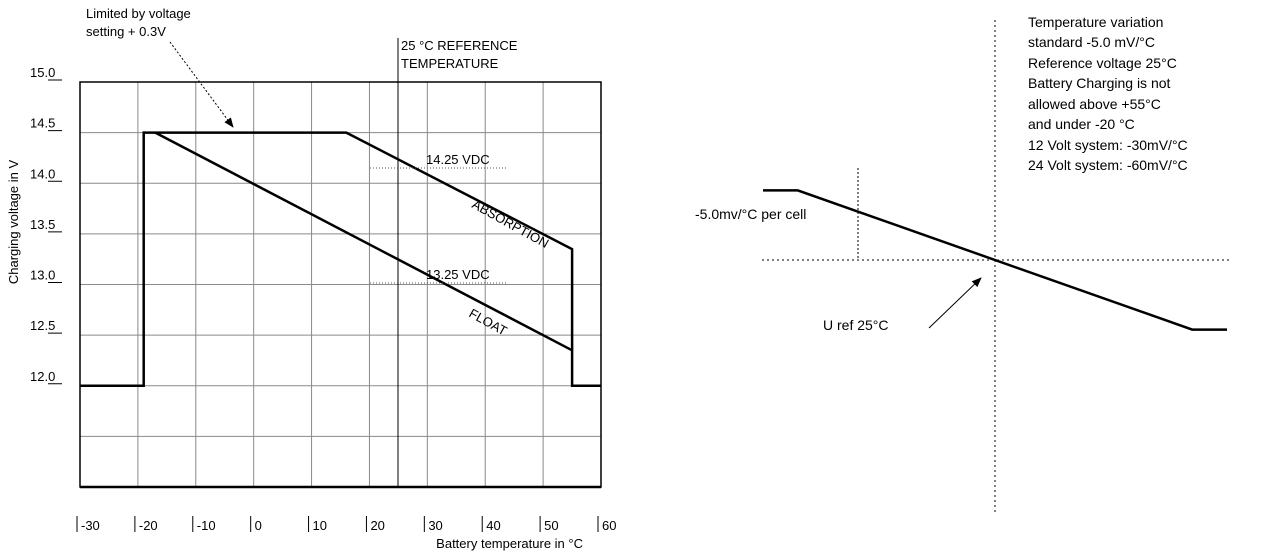 This screenshot has height=553, width=1263. Describe the element at coordinates (42, 123) in the screenshot. I see `y-tick-label: 14.5` at that location.